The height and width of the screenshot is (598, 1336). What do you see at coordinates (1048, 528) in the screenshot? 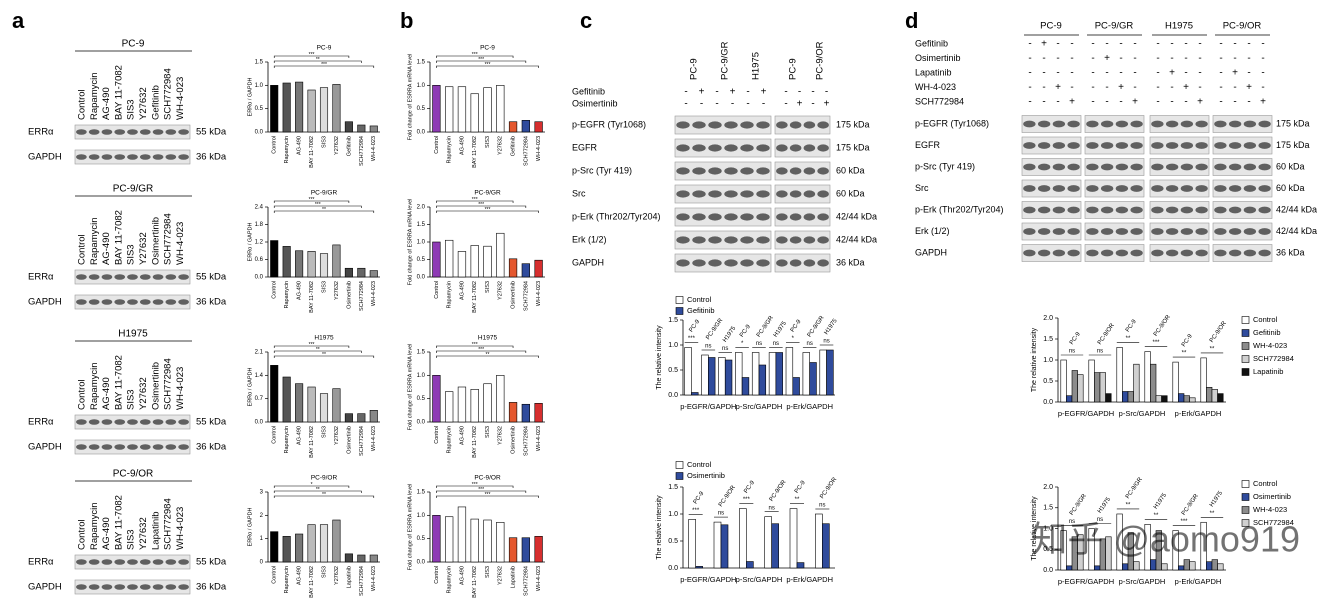
I see `y-tick-label: 1.0` at bounding box center [1048, 528].